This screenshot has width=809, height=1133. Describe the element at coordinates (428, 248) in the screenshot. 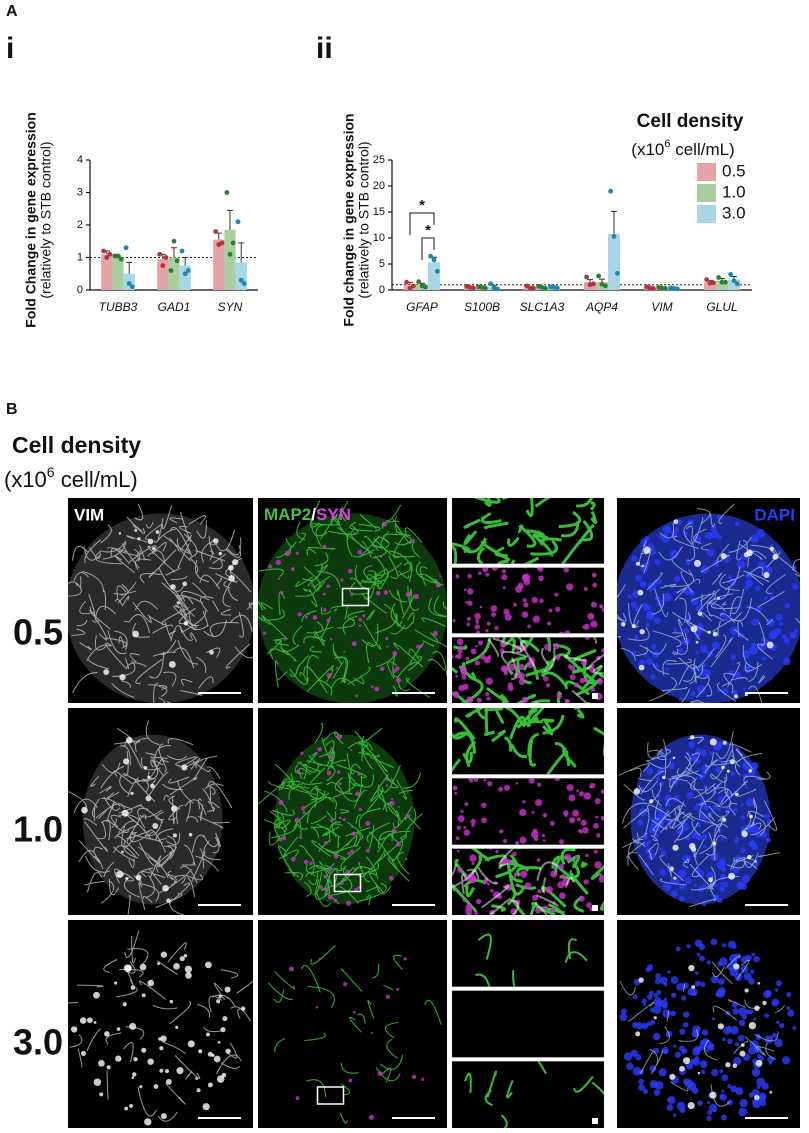

I see `significance-bracket` at that location.